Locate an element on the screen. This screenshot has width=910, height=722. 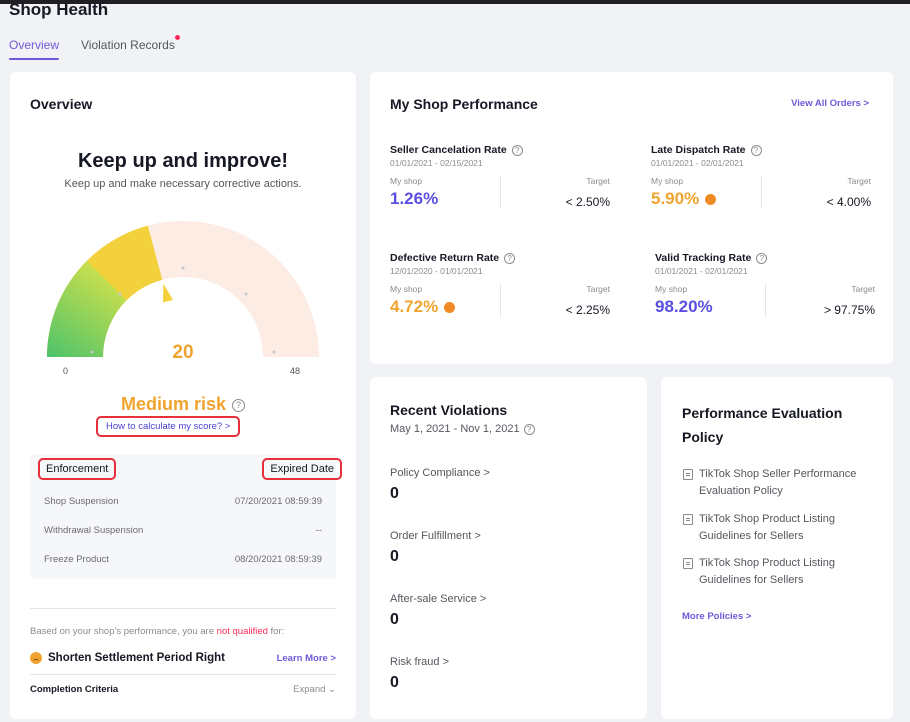
violation-category: Order Fulfillment > 0 is located at coordinates (435, 548).